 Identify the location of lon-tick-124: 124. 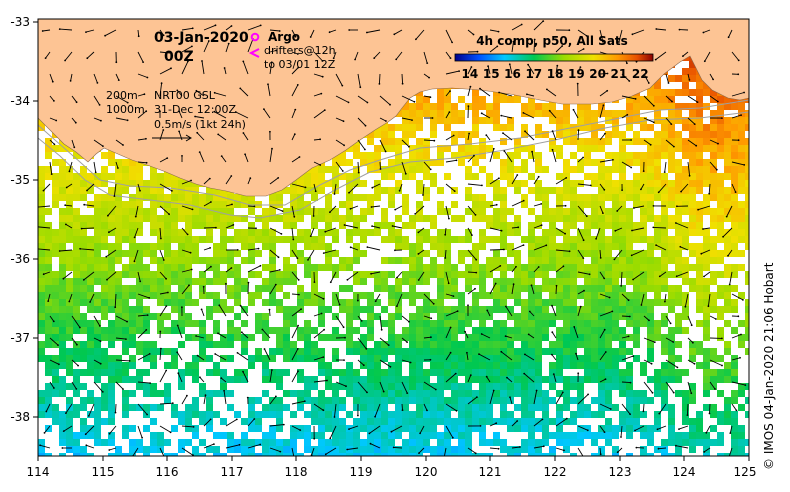
(684, 472).